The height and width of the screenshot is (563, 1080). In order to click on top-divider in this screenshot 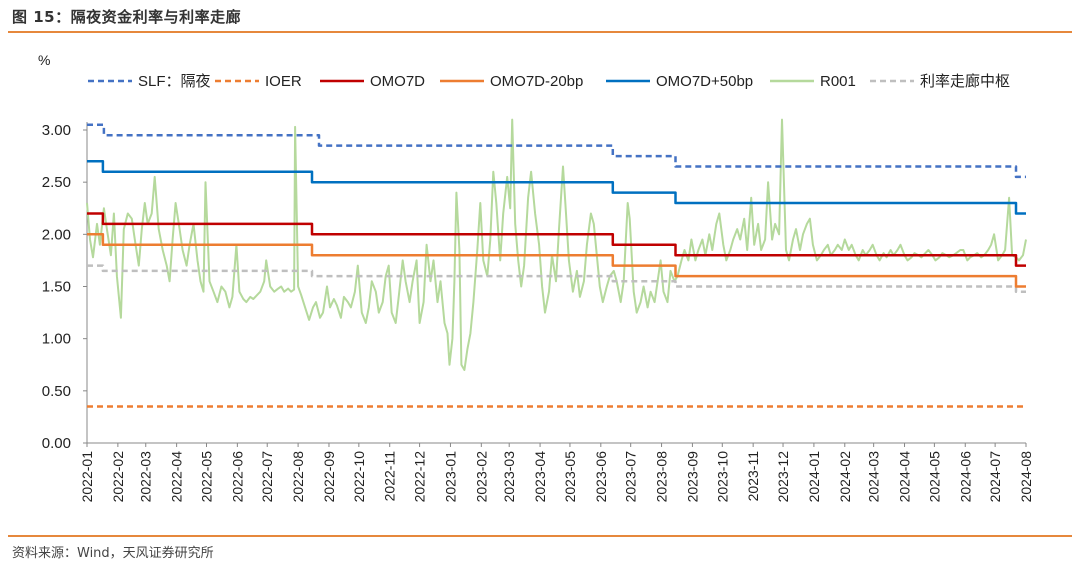, I will do `click(540, 32)`.